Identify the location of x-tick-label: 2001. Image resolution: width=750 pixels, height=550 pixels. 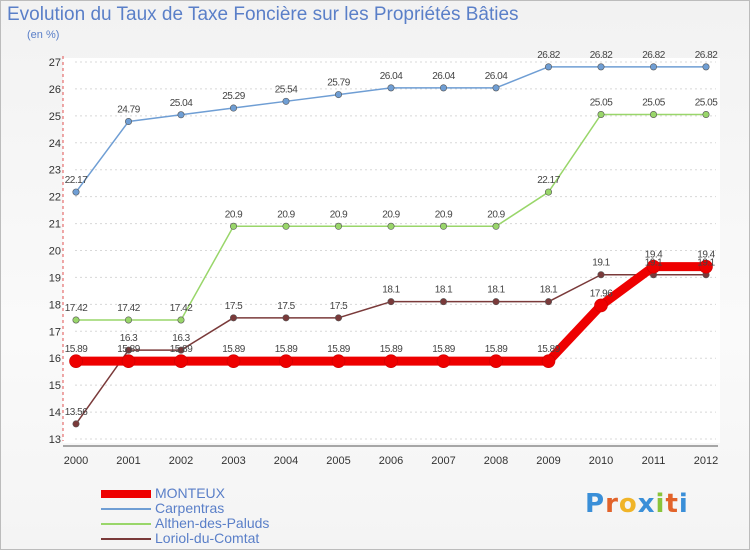
(128, 461).